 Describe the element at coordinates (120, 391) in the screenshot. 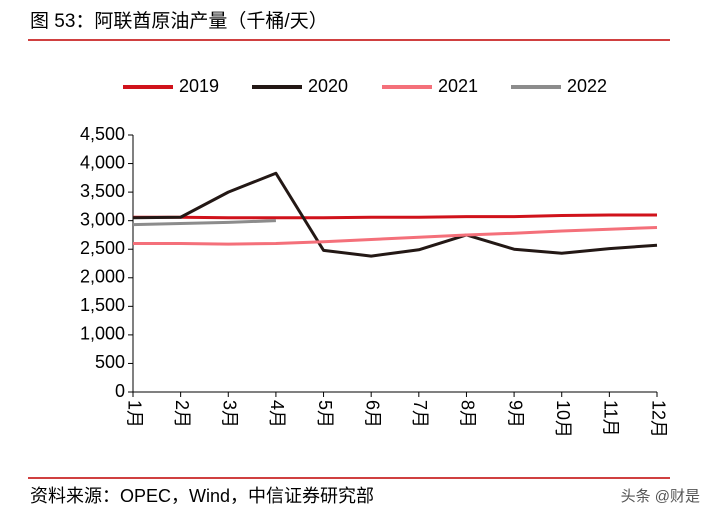

I see `y-tick-label: 0` at that location.